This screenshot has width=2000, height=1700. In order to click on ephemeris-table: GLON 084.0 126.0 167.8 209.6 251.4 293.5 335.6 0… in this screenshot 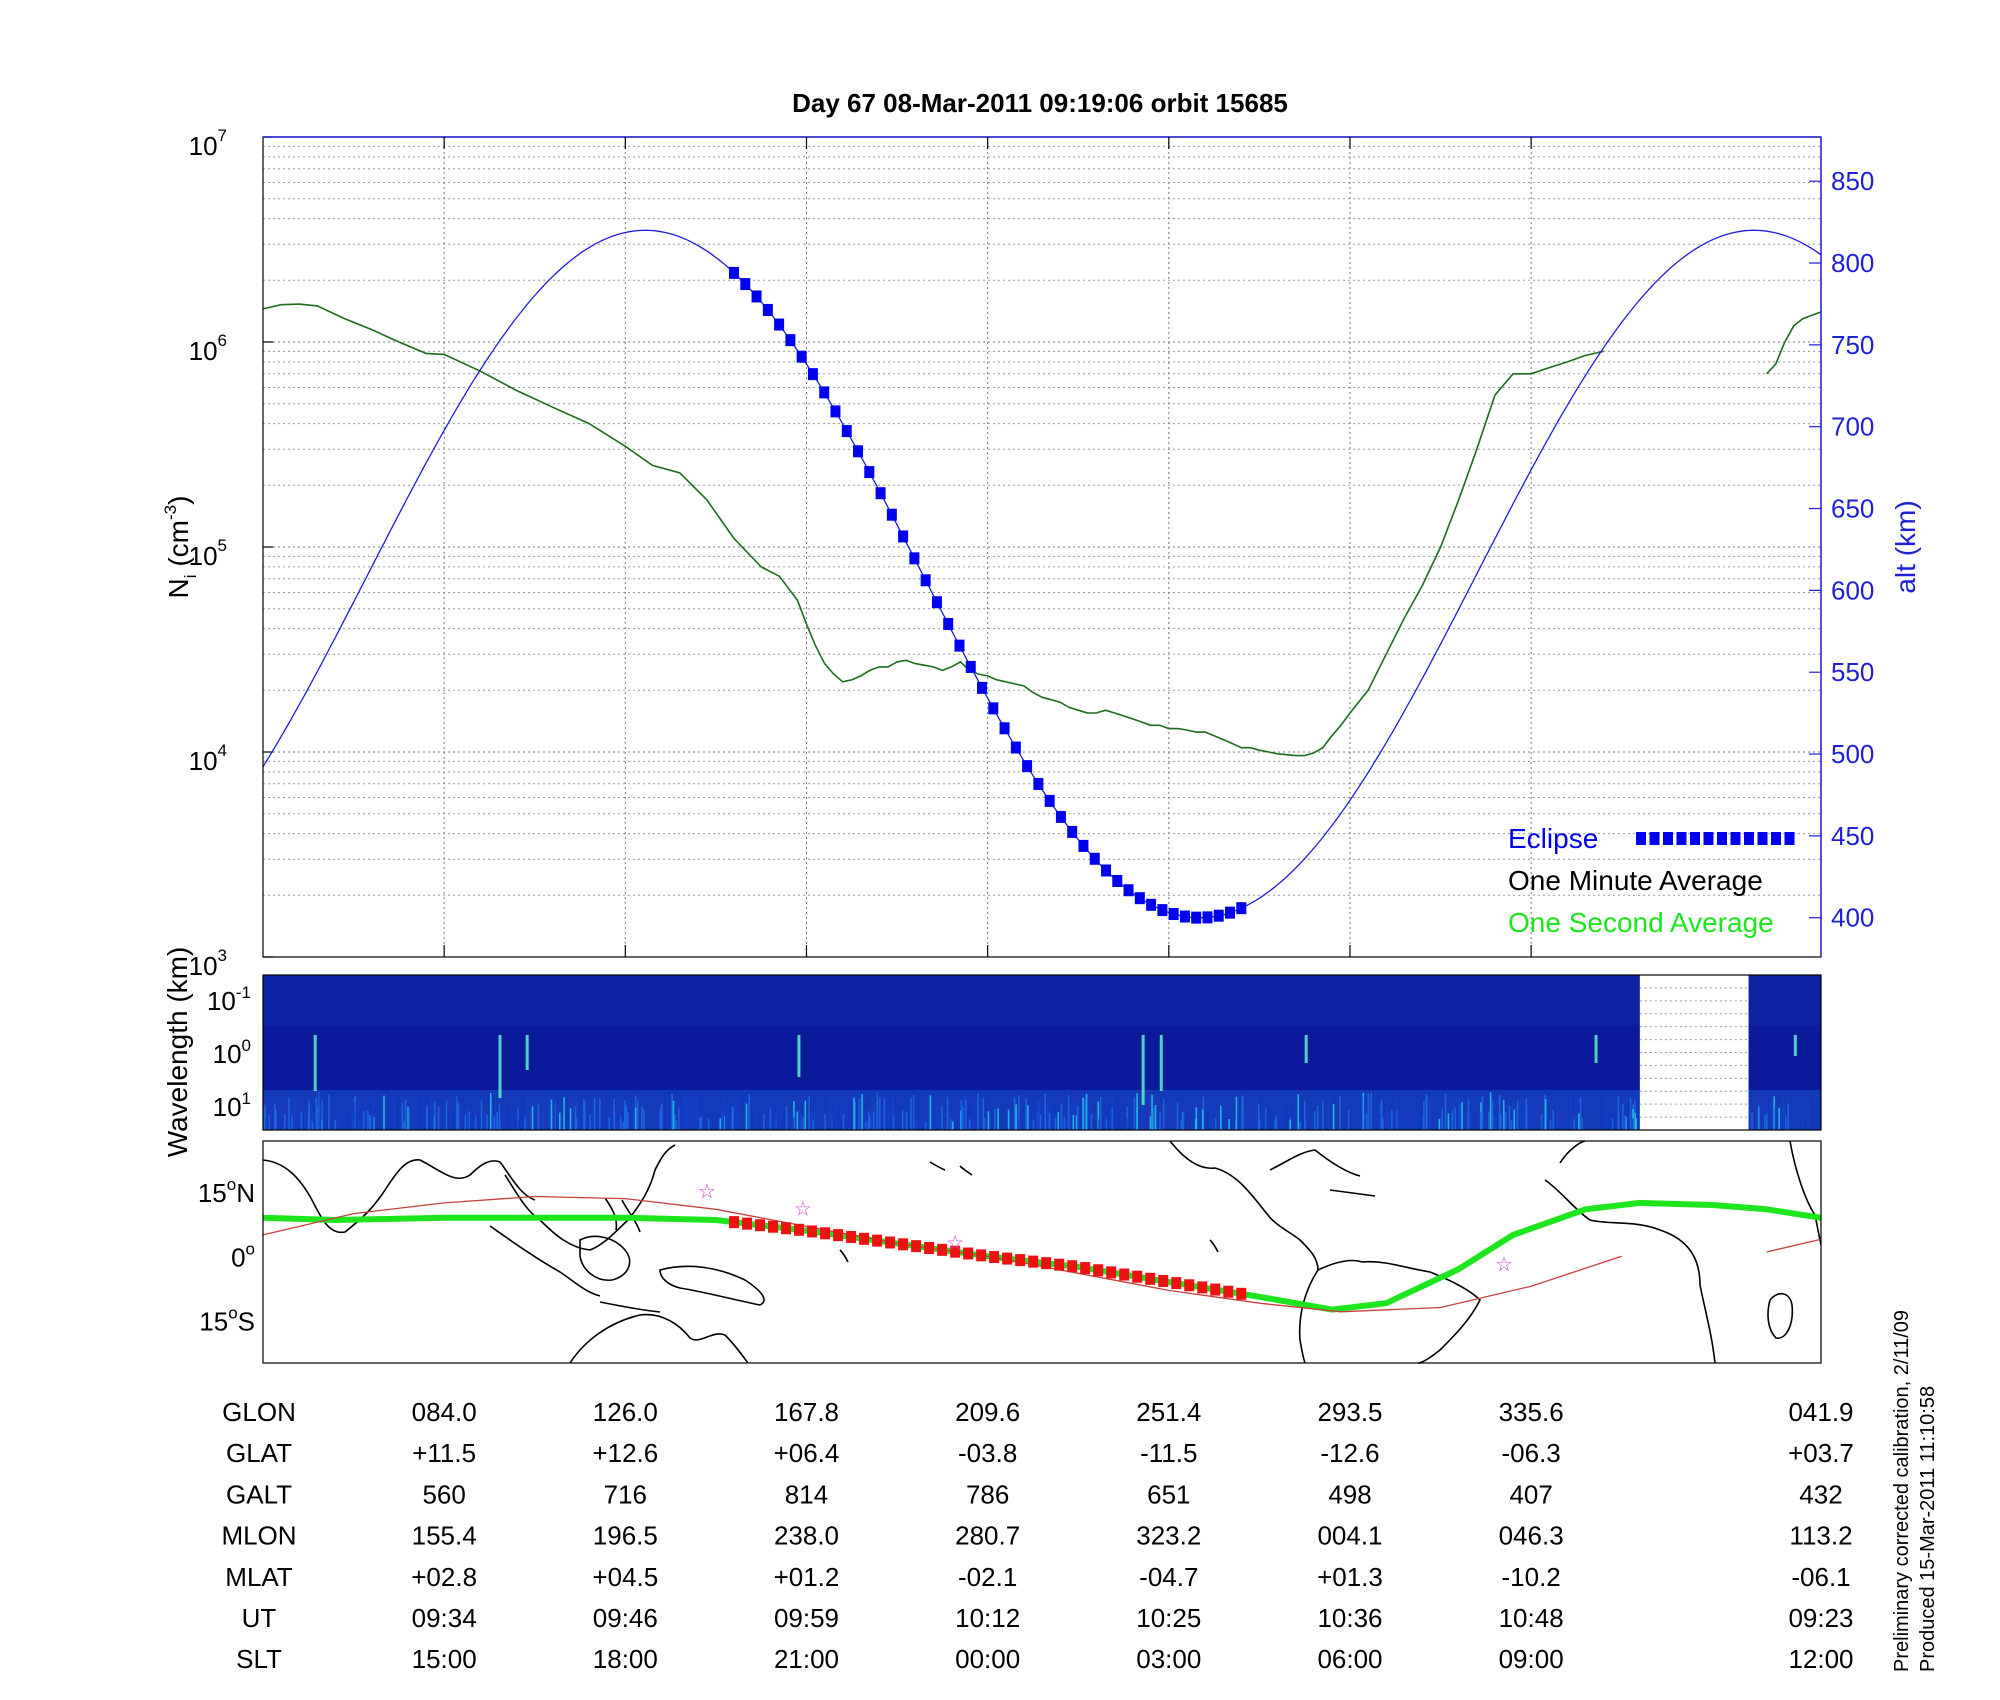, I will do `click(1037, 1535)`.